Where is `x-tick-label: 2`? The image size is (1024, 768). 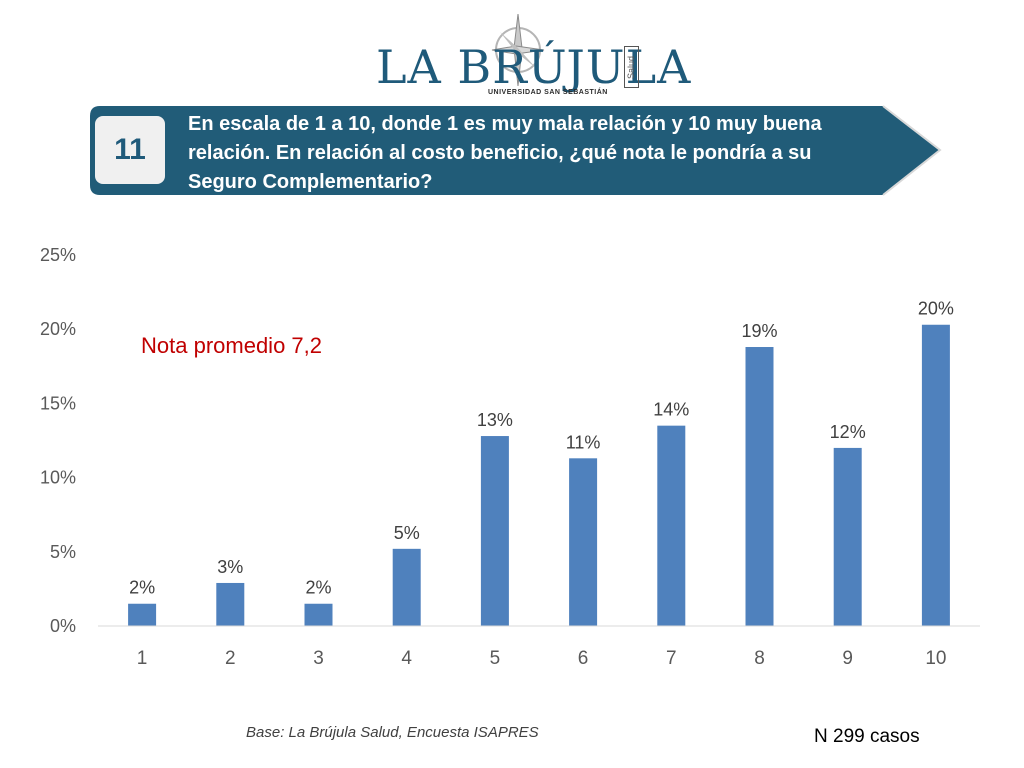
x-tick-label: 2 is located at coordinates (230, 658).